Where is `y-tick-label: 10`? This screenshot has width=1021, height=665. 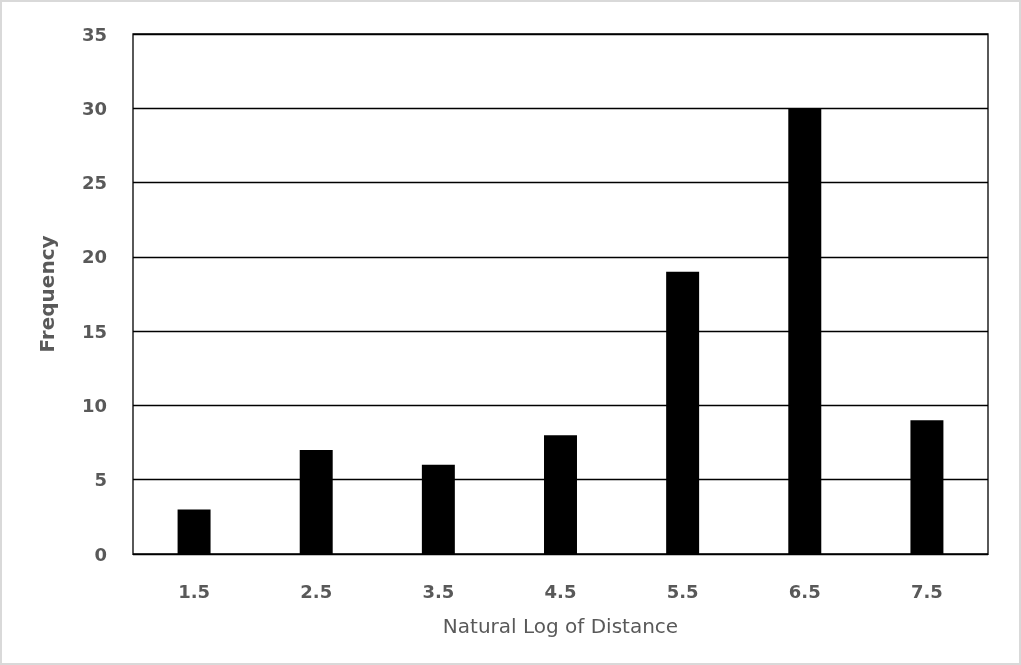 y-tick-label: 10 is located at coordinates (94, 405).